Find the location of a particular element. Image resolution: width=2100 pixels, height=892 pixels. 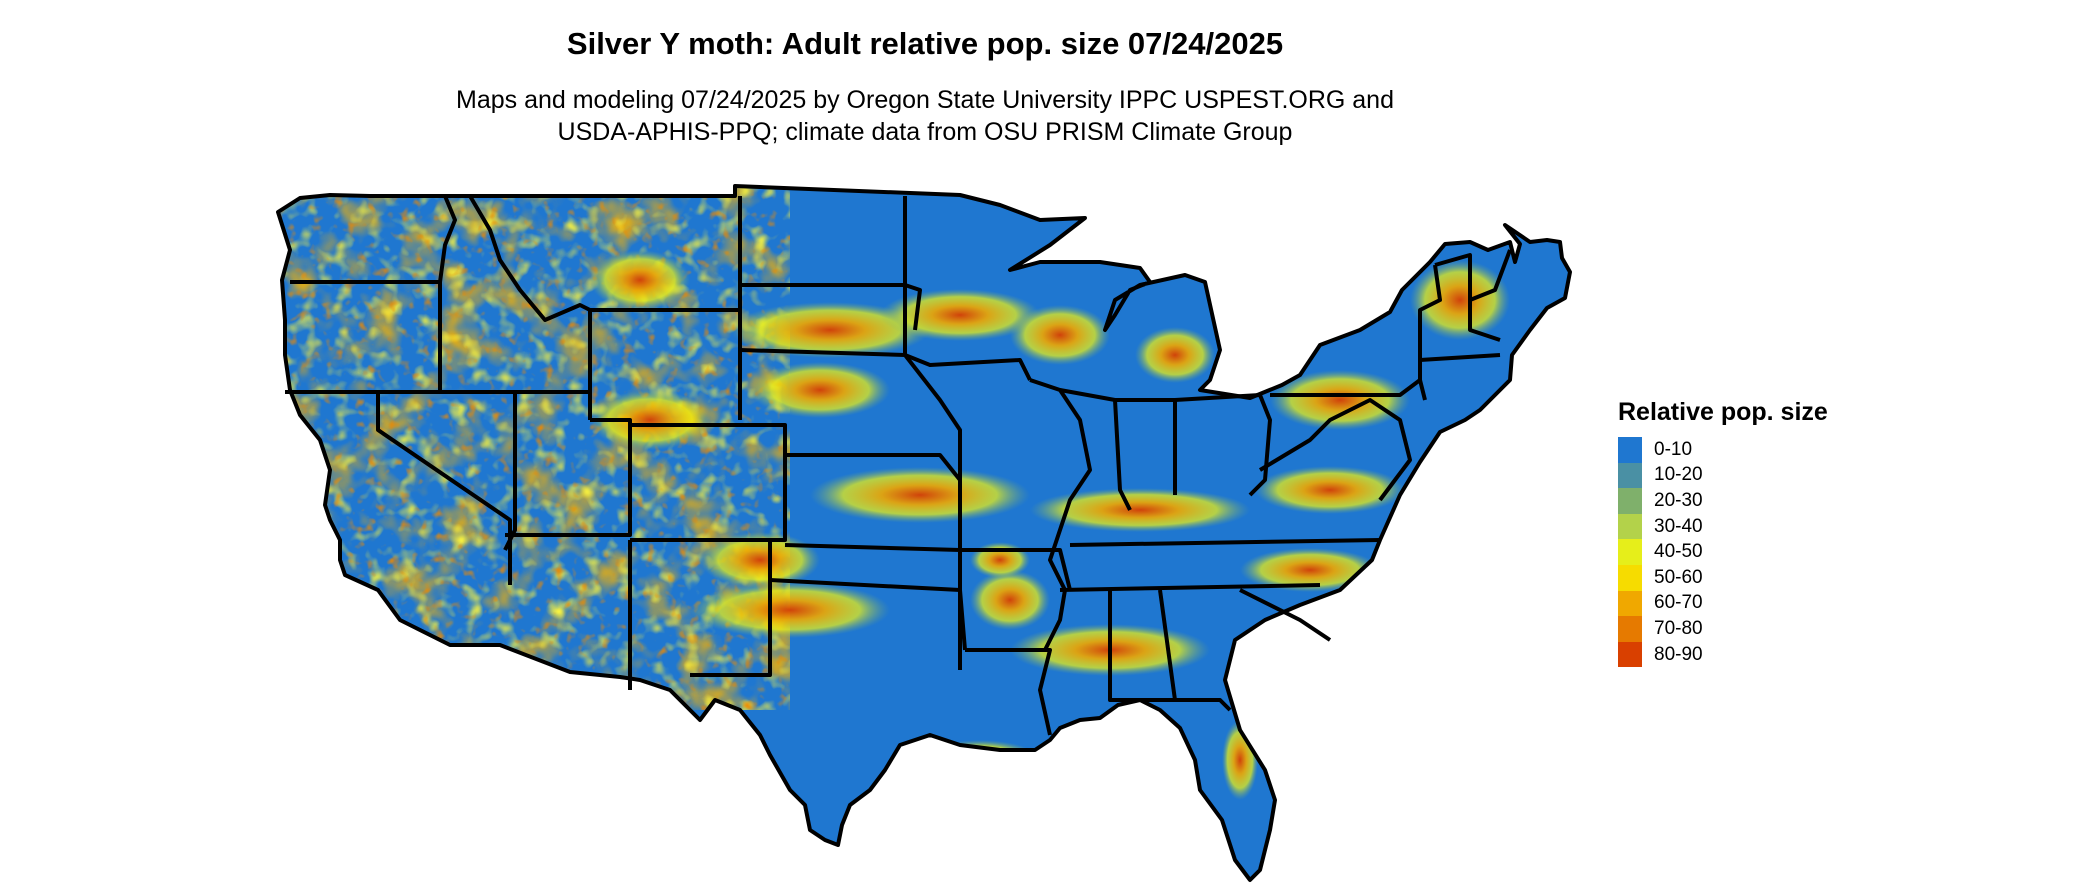

border-mississippi-alabama is located at coordinates (1124, 646).